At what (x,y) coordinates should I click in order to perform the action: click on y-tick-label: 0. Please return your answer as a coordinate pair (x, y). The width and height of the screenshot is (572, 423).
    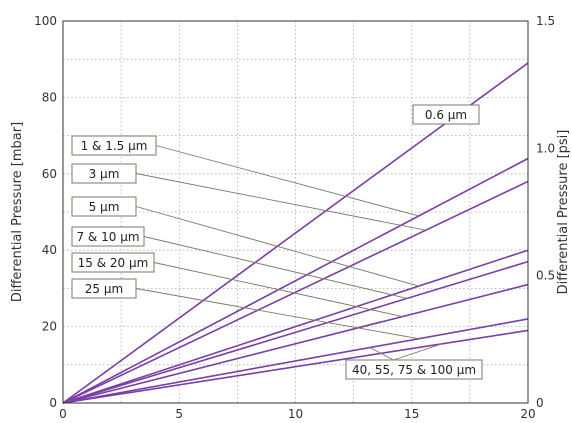
    Looking at the image, I should click on (53, 403).